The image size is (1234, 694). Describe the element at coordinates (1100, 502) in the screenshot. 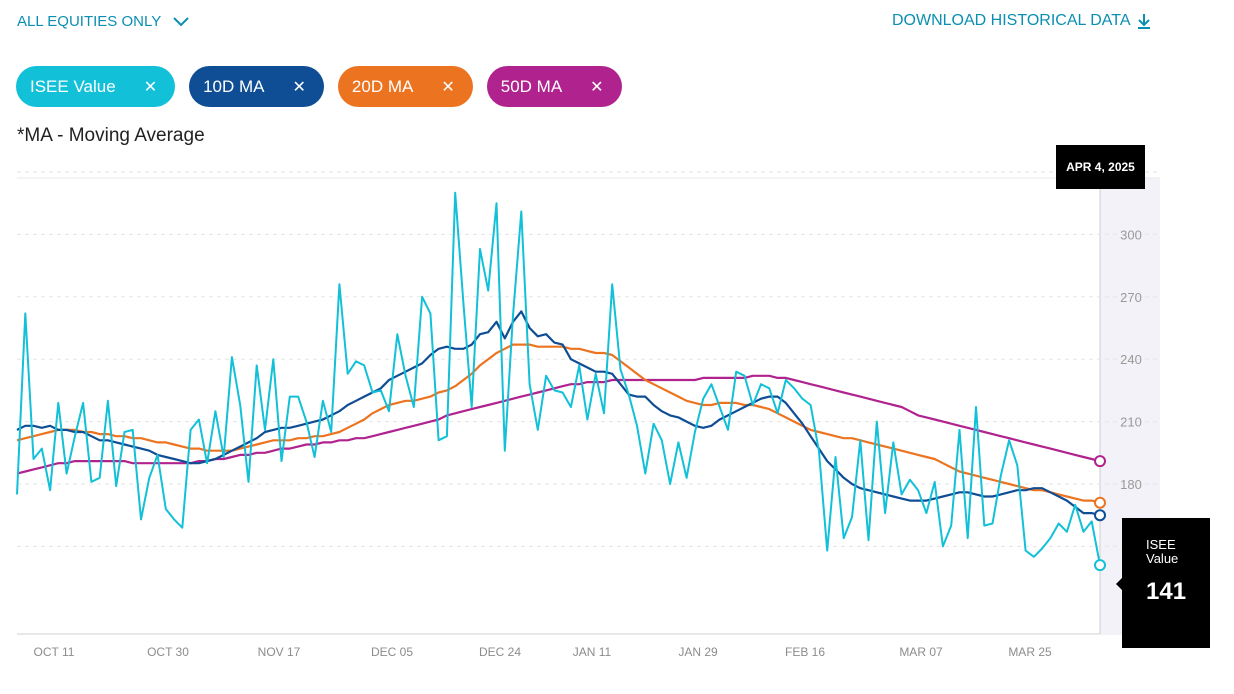

I see `hover-marker-20d-ma` at that location.